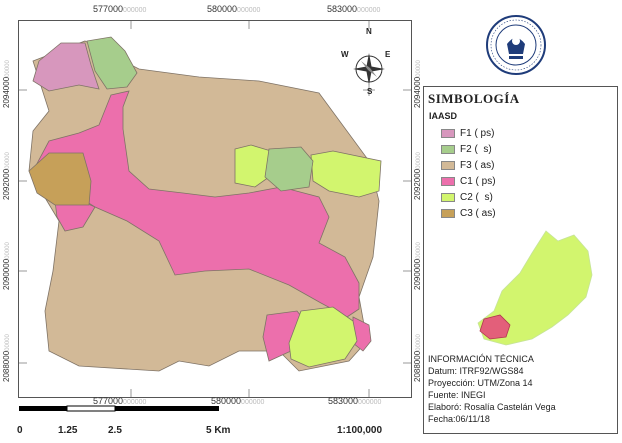  Describe the element at coordinates (345, 54) in the screenshot. I see `west-label: W` at that location.